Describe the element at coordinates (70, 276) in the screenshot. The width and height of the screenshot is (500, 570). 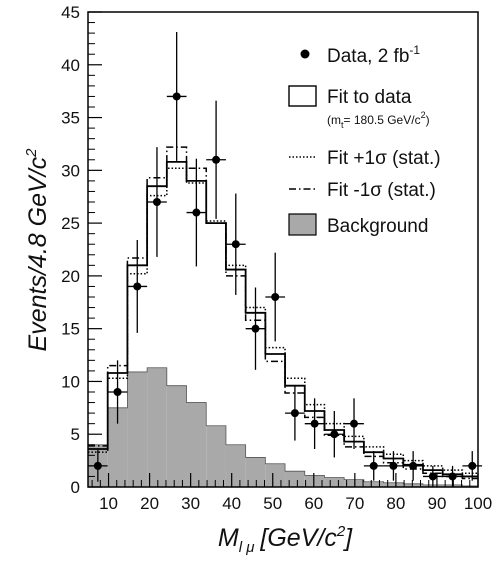
I see `y-tick-label: 20` at that location.